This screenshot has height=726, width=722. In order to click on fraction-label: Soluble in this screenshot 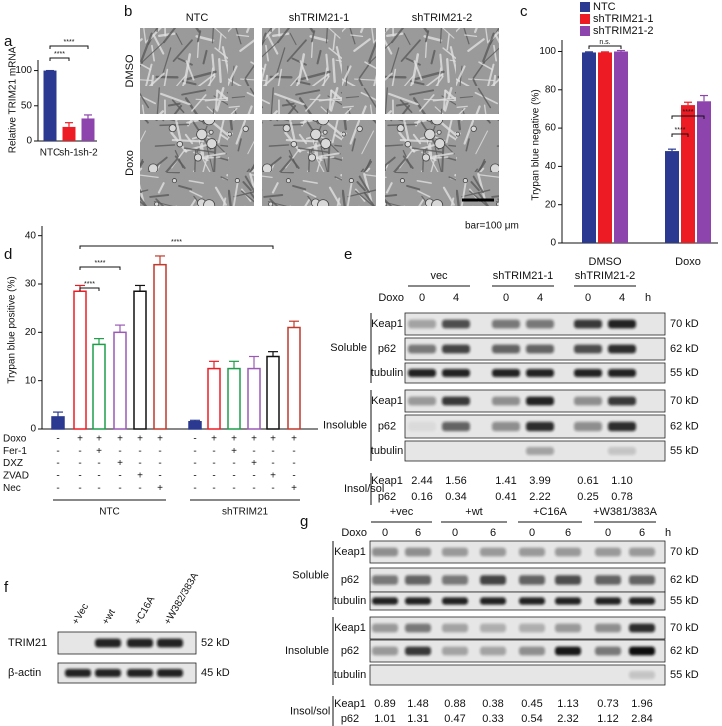, I will do `click(348, 348)`.